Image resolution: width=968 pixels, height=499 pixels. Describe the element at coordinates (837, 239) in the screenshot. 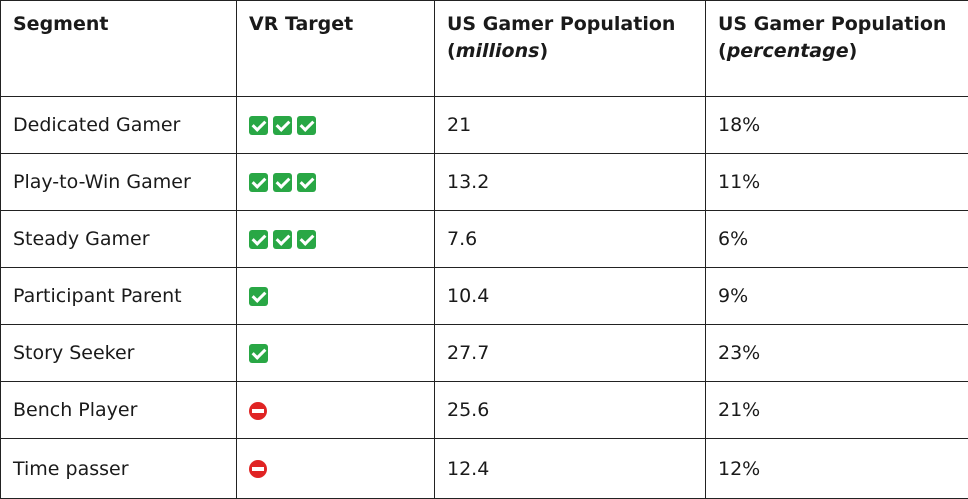

I see `population-percentage-cell: 6%` at that location.